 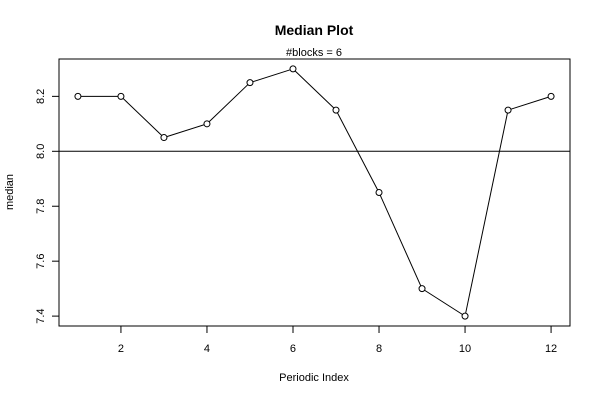 What do you see at coordinates (465, 349) in the screenshot?
I see `x-tick-label: 10` at bounding box center [465, 349].